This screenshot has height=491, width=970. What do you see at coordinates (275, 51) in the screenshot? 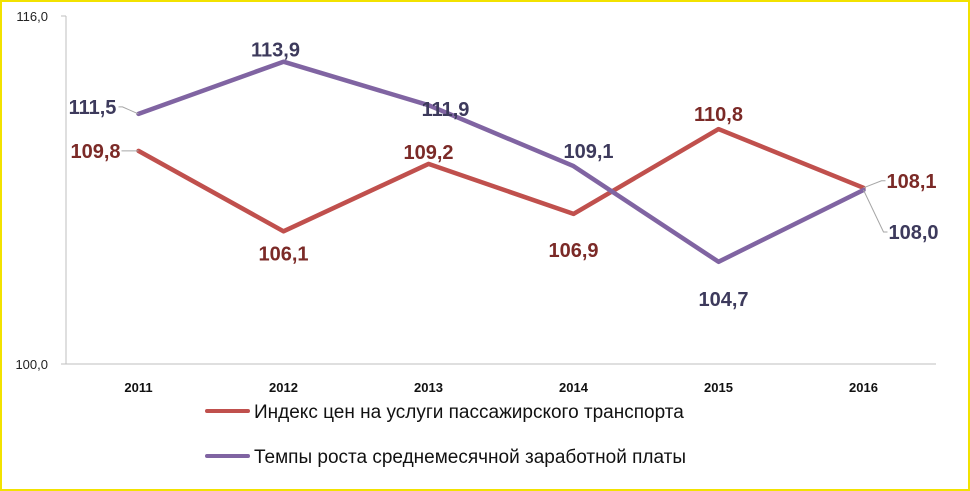
I see `data-label-wage-growth-2012: 113,9` at bounding box center [275, 51].